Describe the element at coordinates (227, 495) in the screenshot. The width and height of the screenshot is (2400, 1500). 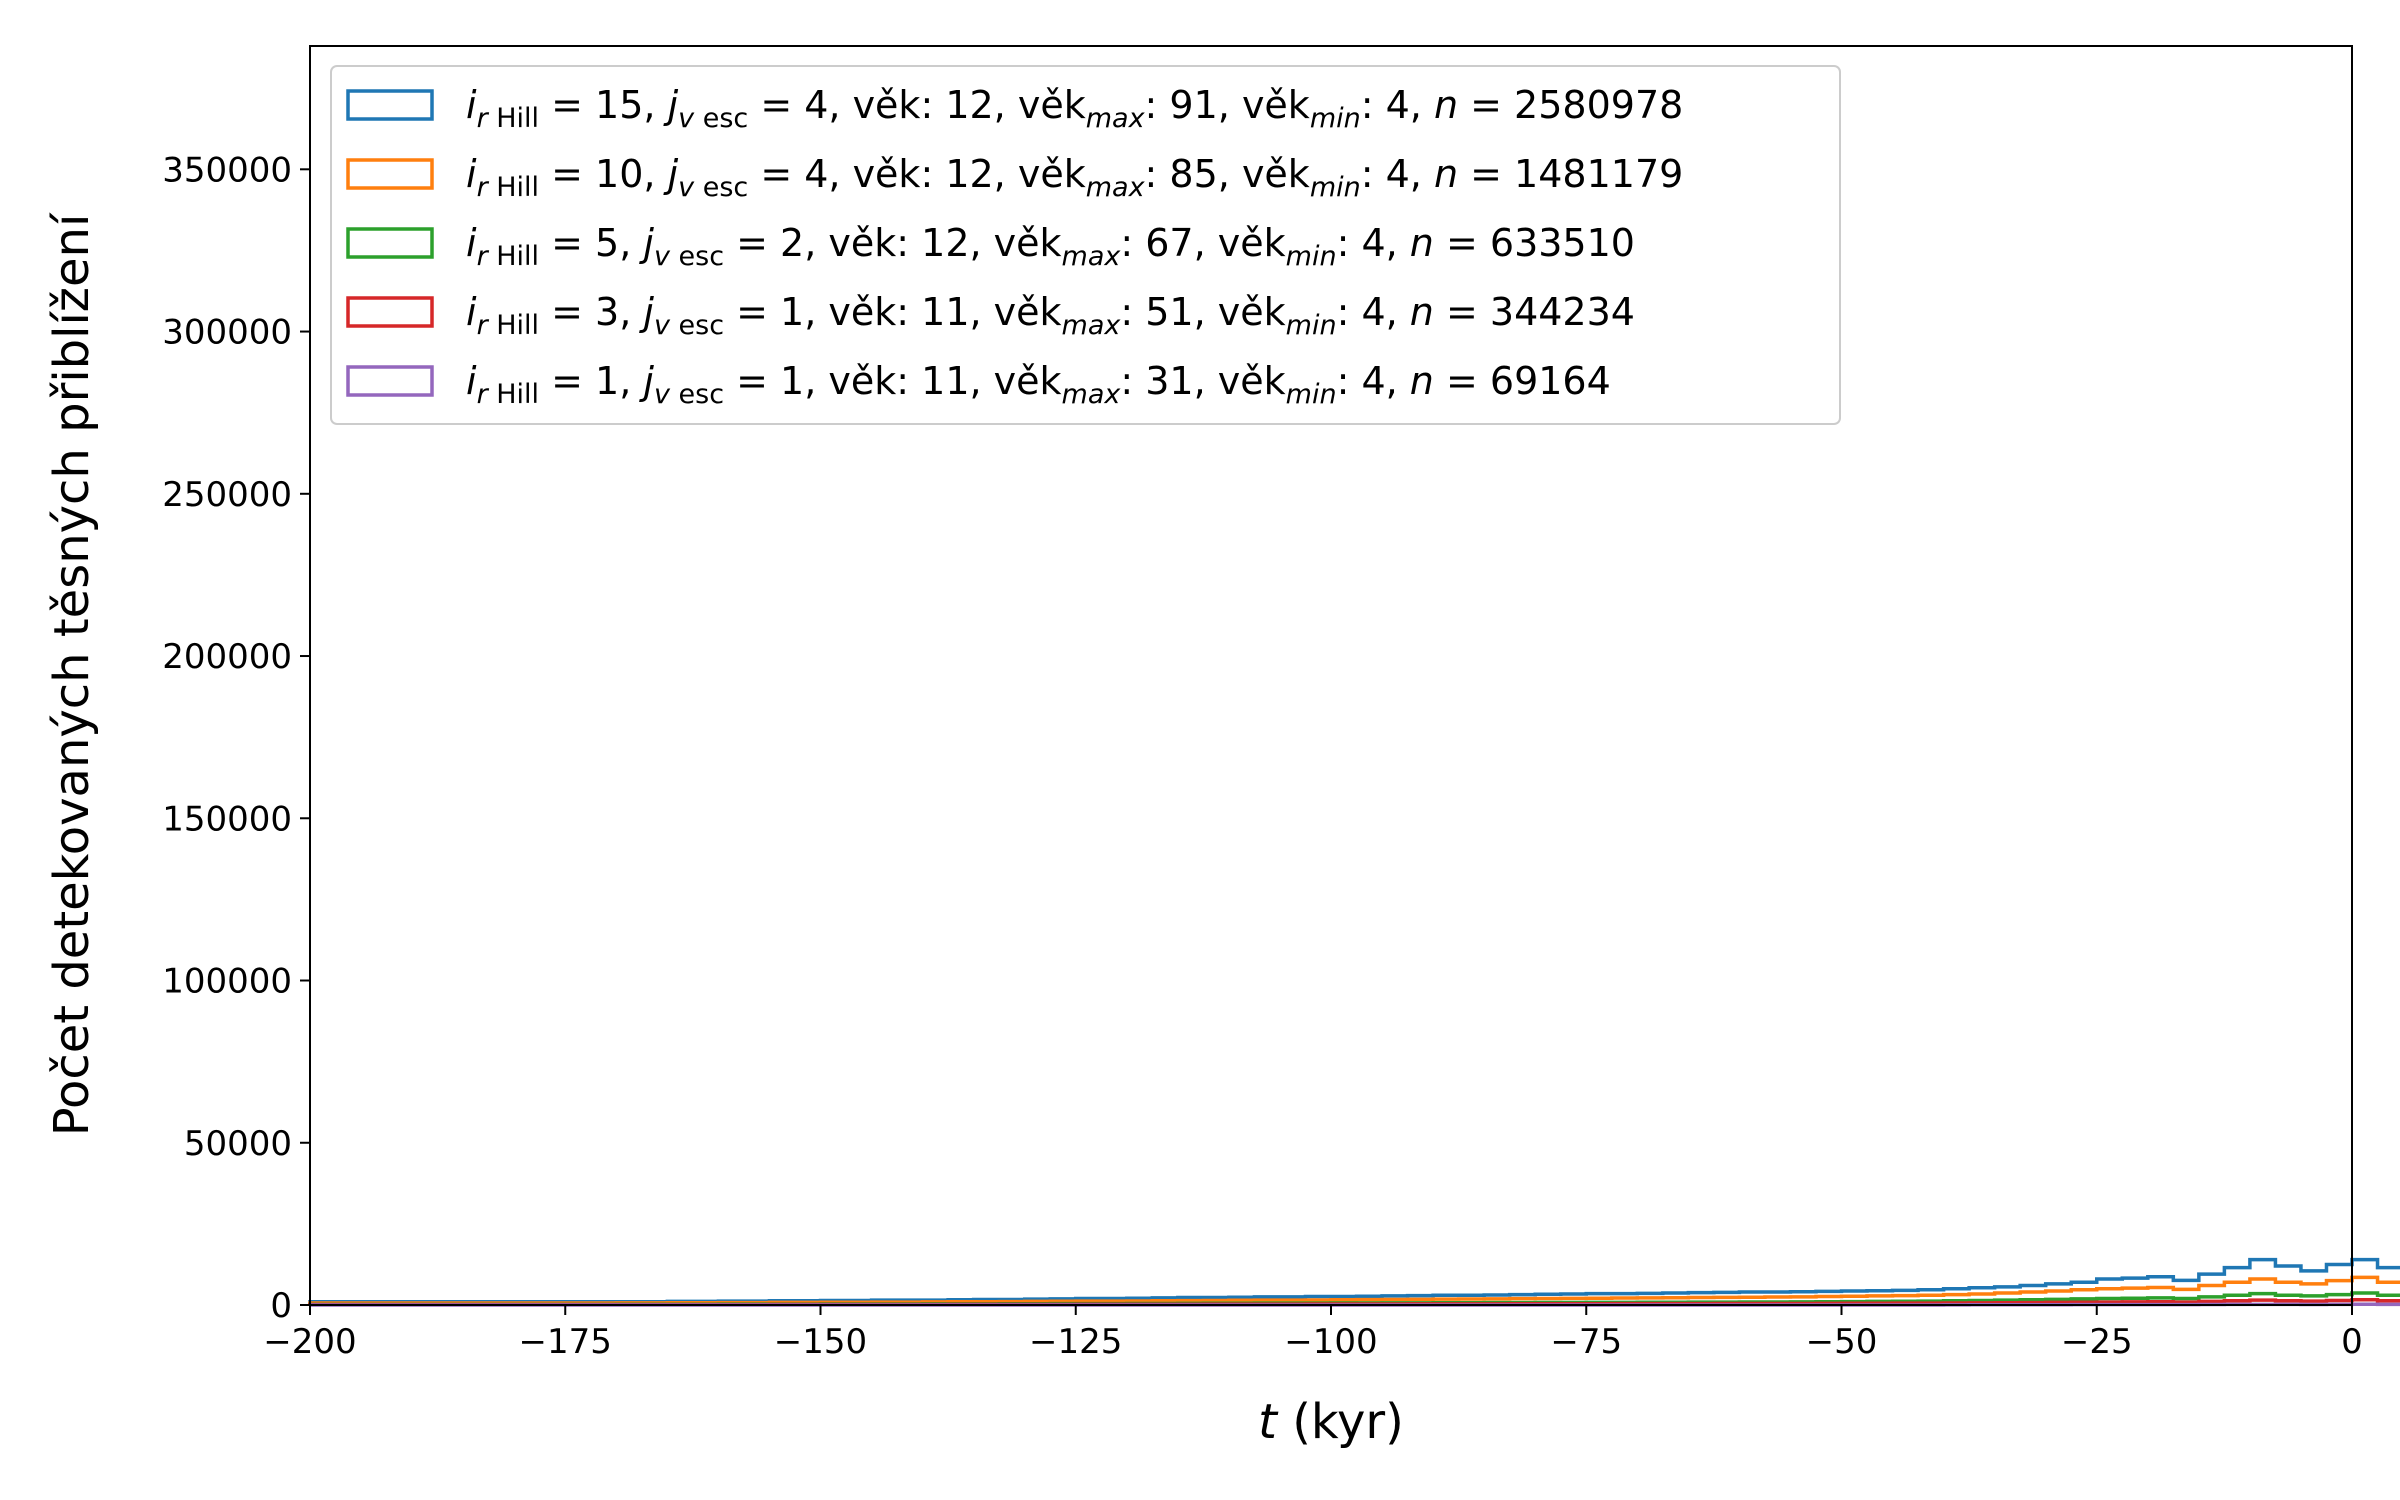
I see `y-tick-label: 250000` at that location.